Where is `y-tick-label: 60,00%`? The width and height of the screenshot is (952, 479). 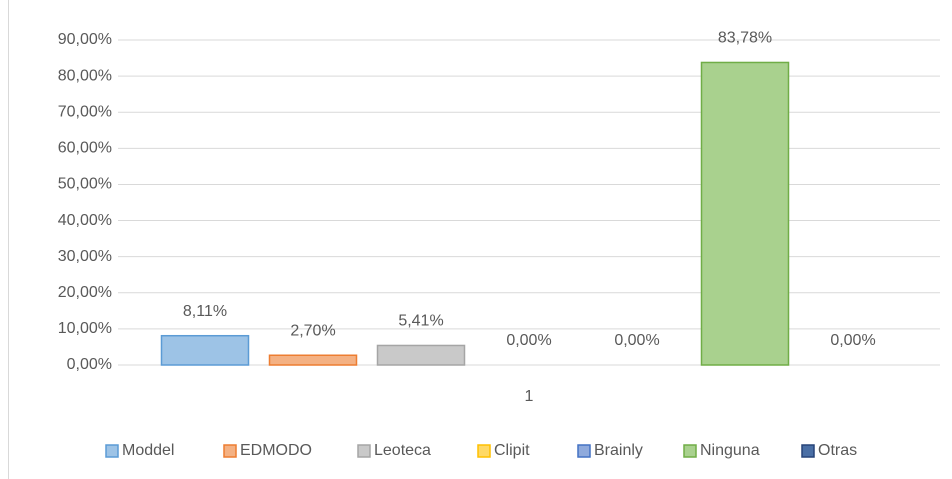 y-tick-label: 60,00% is located at coordinates (85, 148).